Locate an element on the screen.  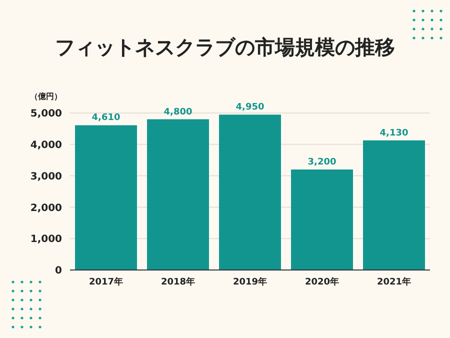
data-label: 4,130 is located at coordinates (394, 133).